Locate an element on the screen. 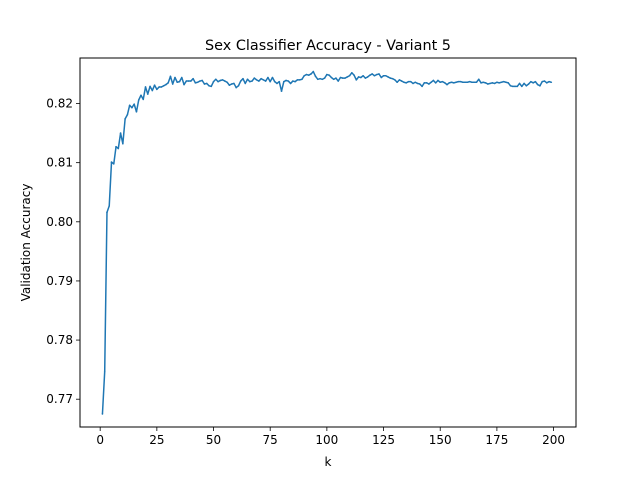 The width and height of the screenshot is (640, 480). x-tick-label: 25 is located at coordinates (156, 440).